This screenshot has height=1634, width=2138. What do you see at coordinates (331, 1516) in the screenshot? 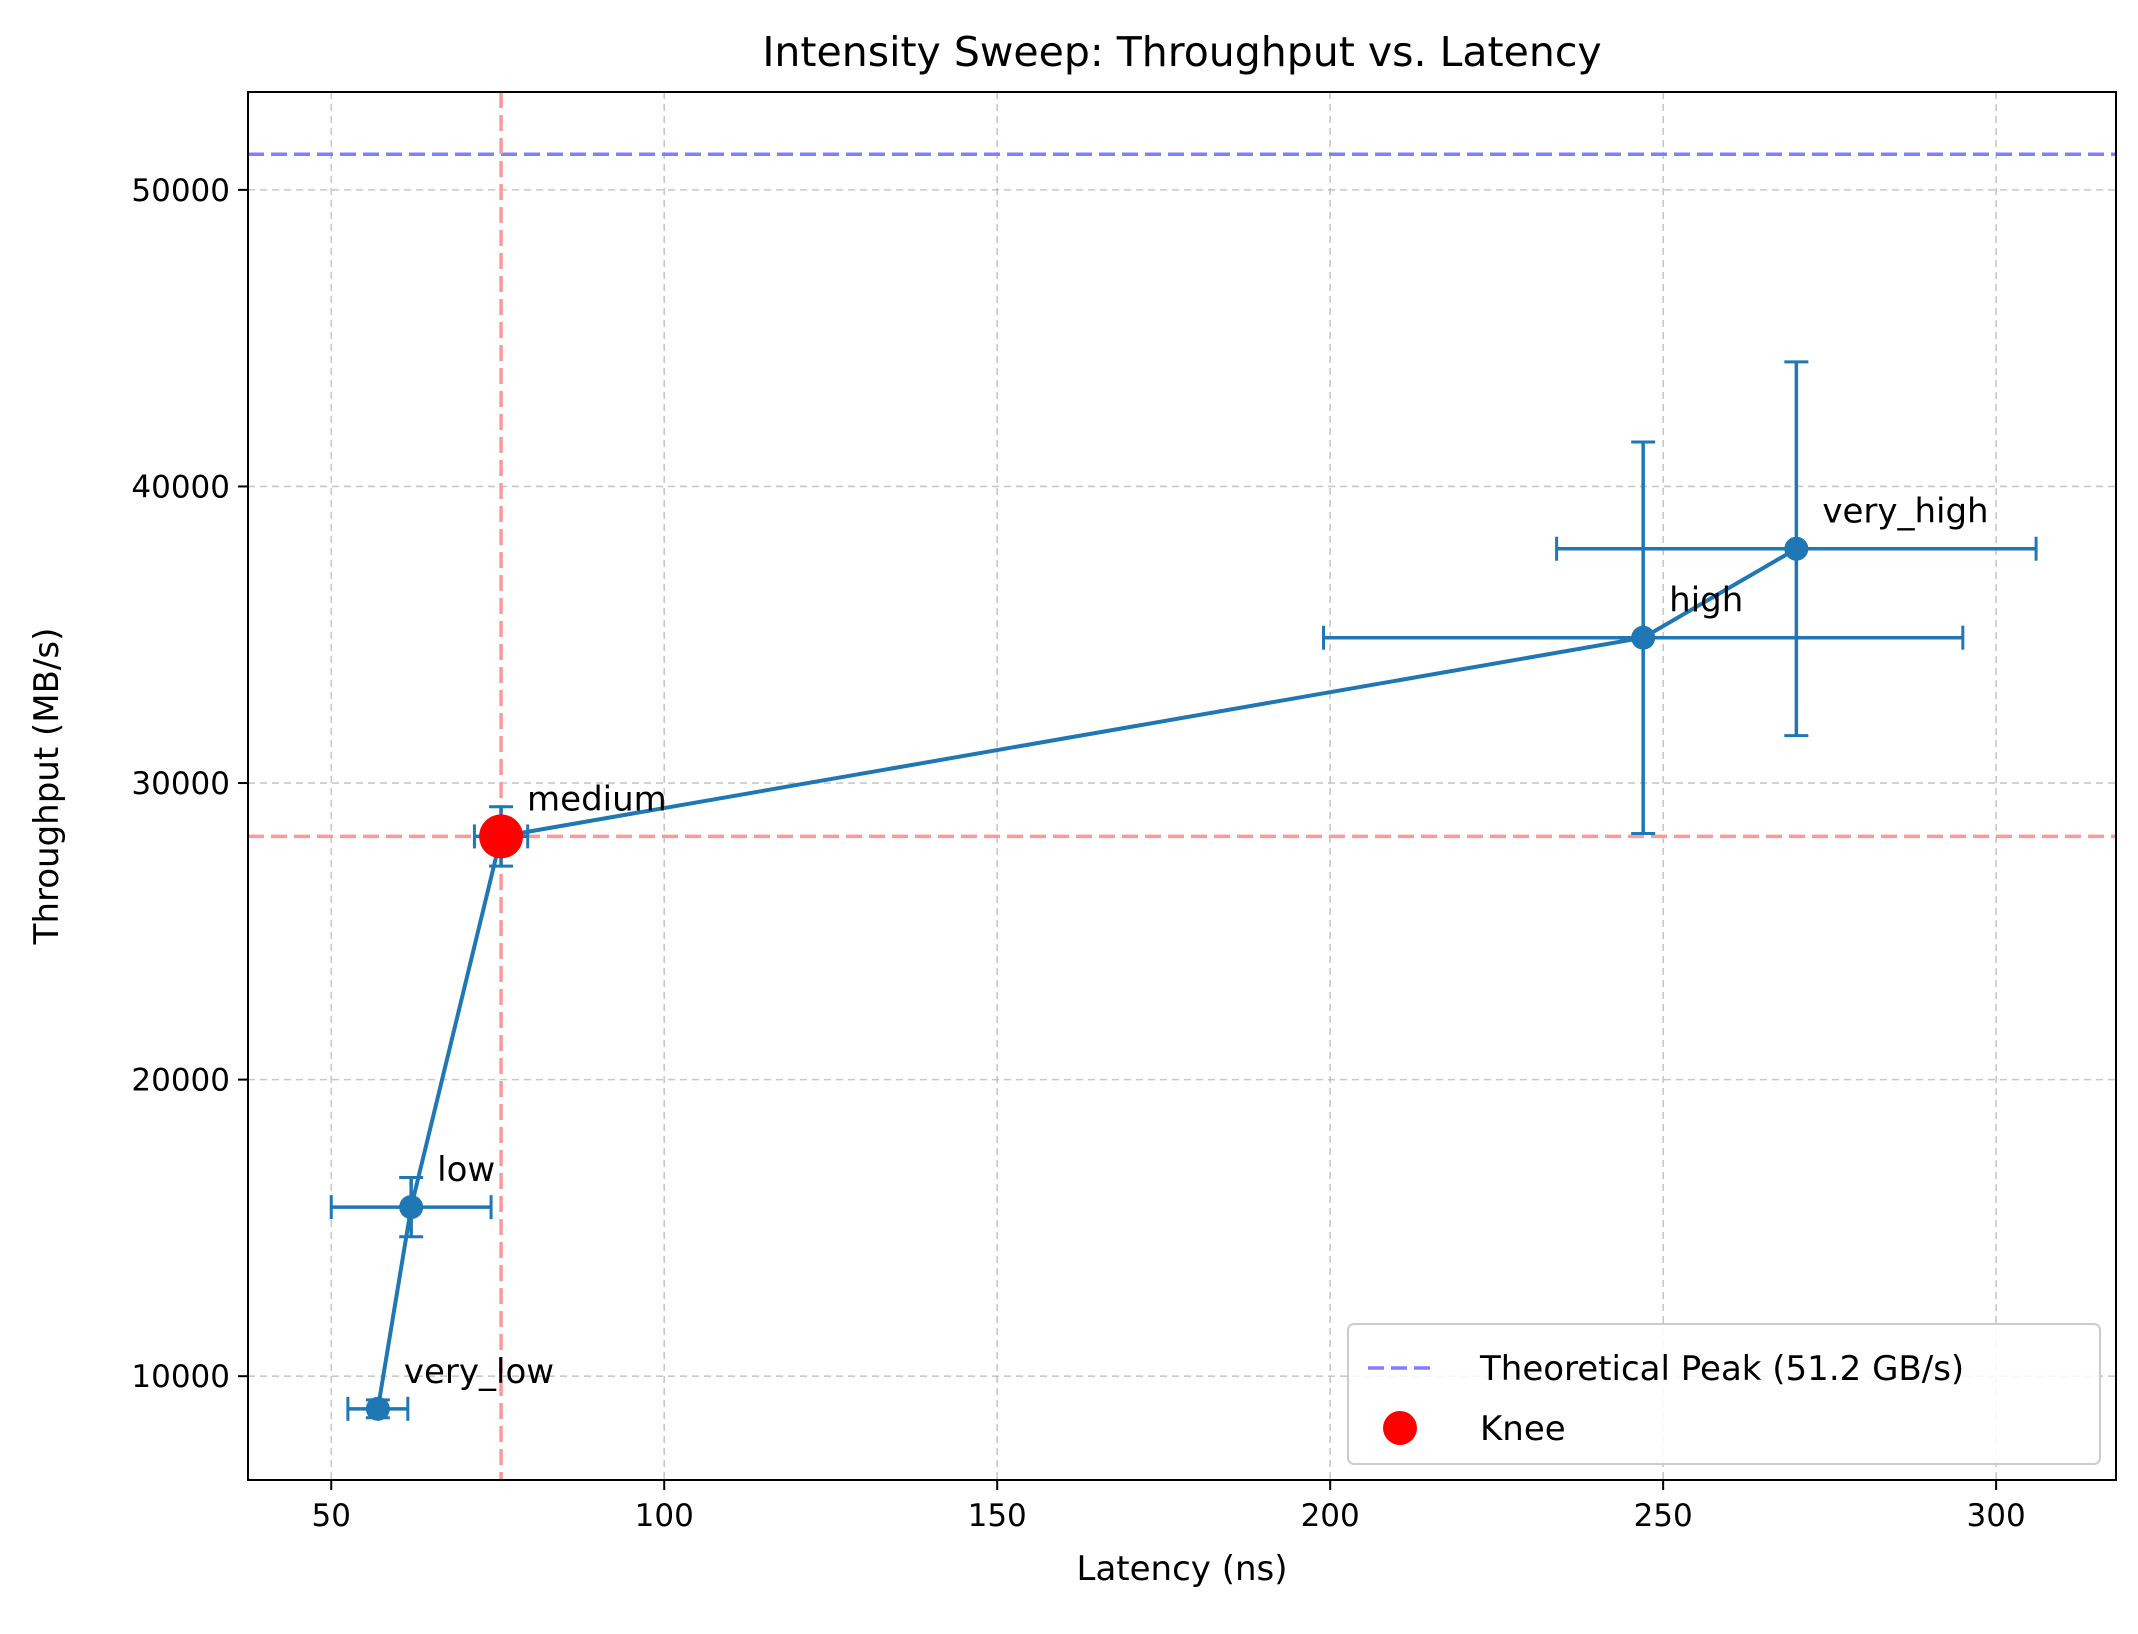
I see `x-tick-label: 50` at bounding box center [331, 1516].